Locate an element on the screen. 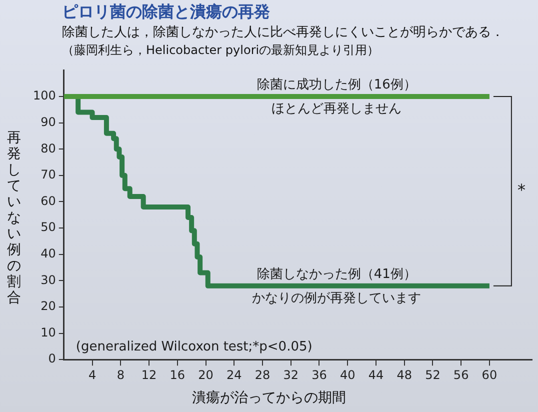 The width and height of the screenshot is (538, 412). chart-title: ピロリ菌の除菌と潰瘍の再発 is located at coordinates (166, 12).